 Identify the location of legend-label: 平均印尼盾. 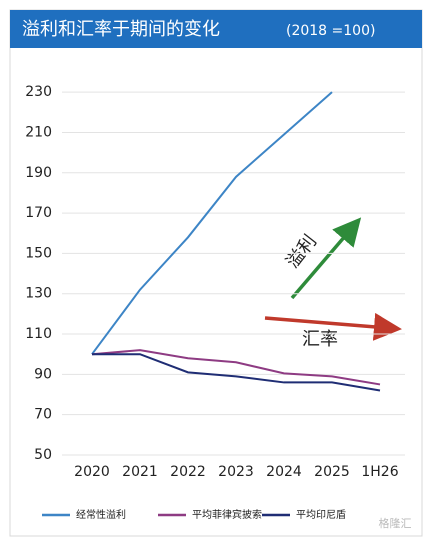
(321, 515).